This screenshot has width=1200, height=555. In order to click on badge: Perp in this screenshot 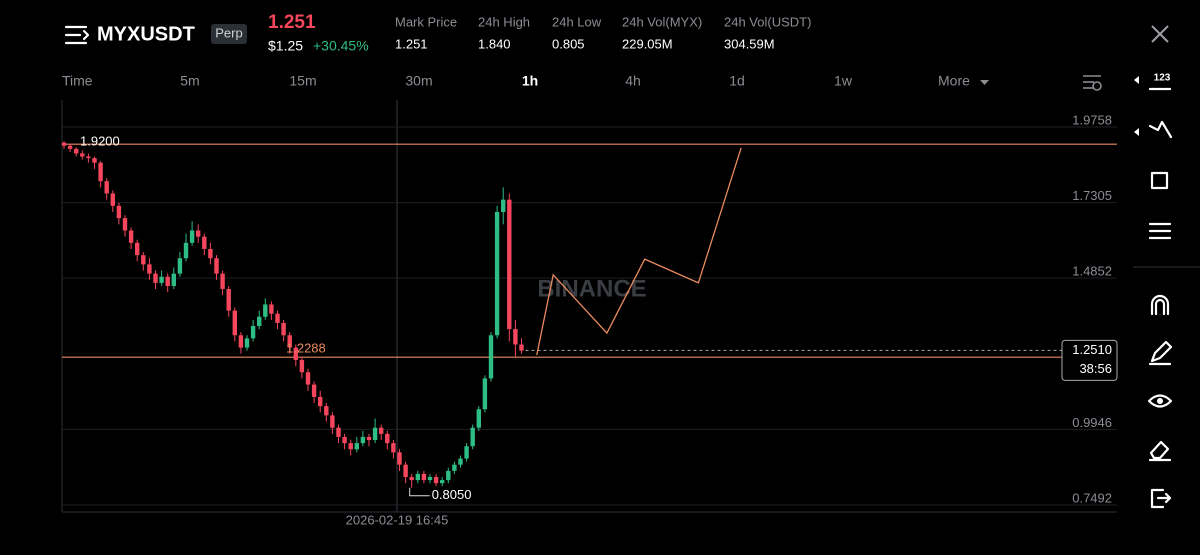, I will do `click(228, 32)`.